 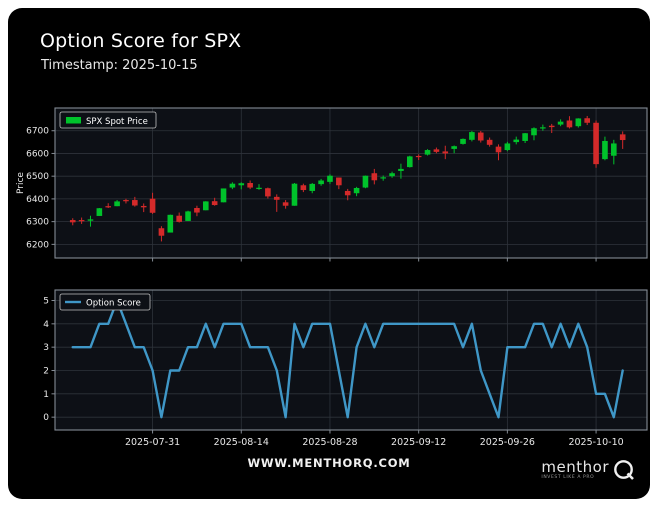 I want to click on x-tick-label: 2025-08-14, so click(x=241, y=442).